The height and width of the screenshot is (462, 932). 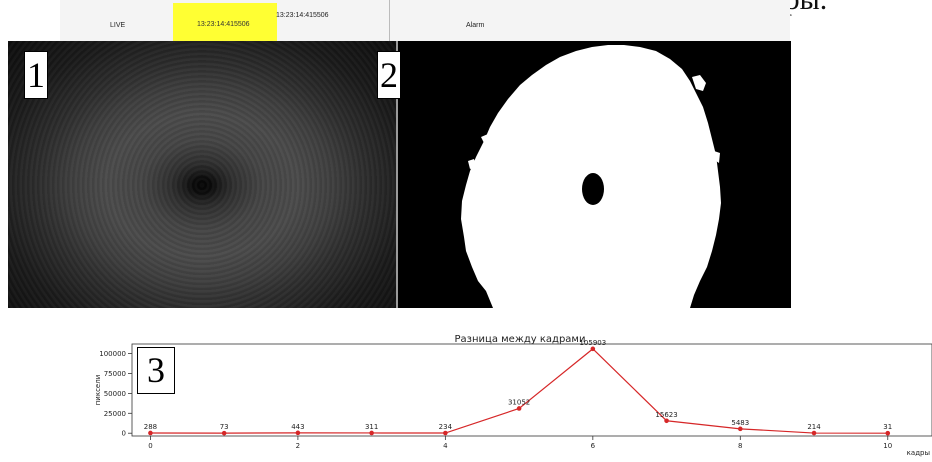 What do you see at coordinates (115, 394) in the screenshot?
I see `y-tick-label: 50000` at bounding box center [115, 394].